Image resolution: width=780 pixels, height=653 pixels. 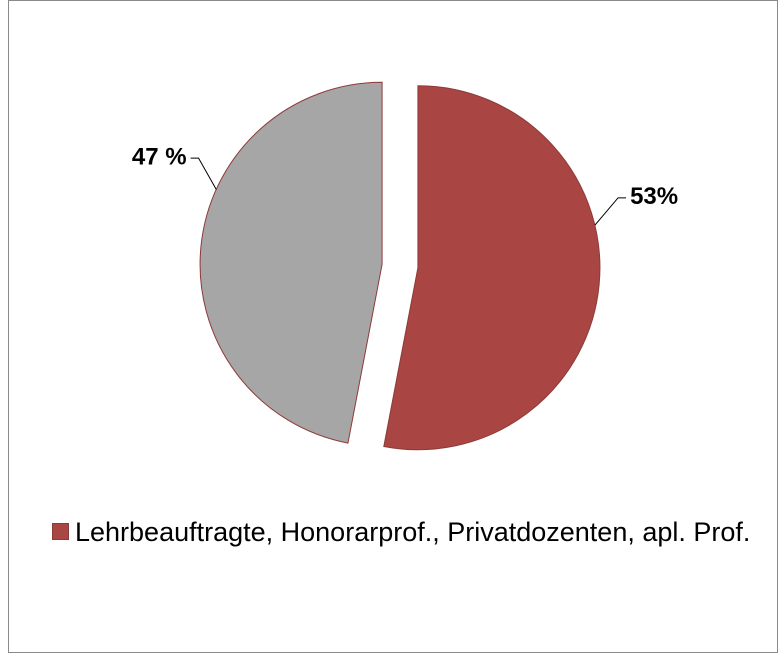 I want to click on pie-slice, so click(x=291, y=262).